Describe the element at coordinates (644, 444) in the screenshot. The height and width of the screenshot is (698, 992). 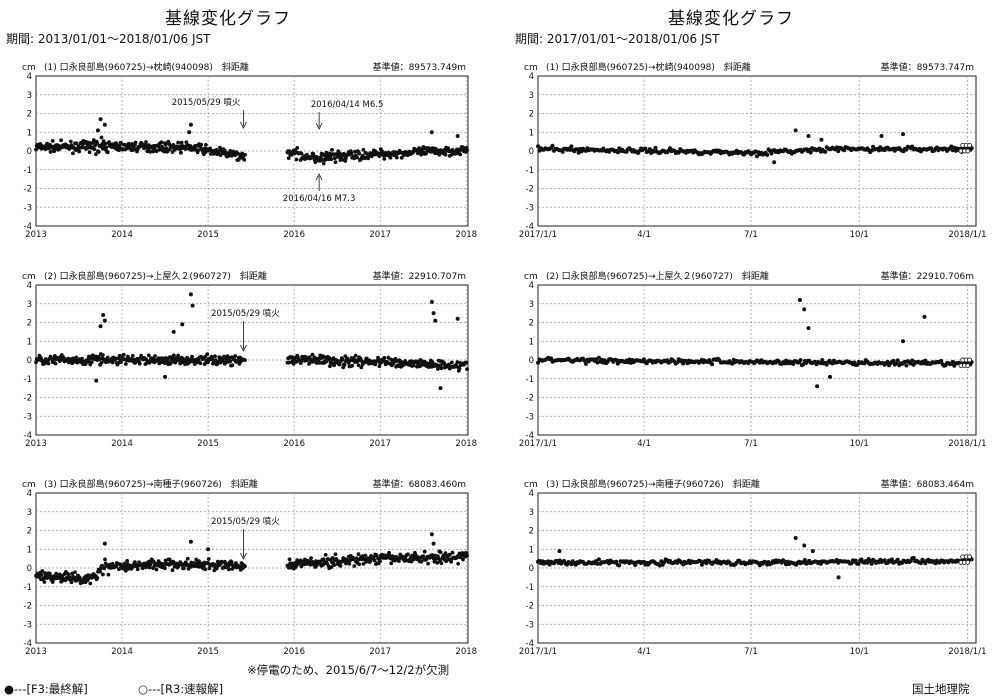
I see `x-tick-label: 4/1` at that location.